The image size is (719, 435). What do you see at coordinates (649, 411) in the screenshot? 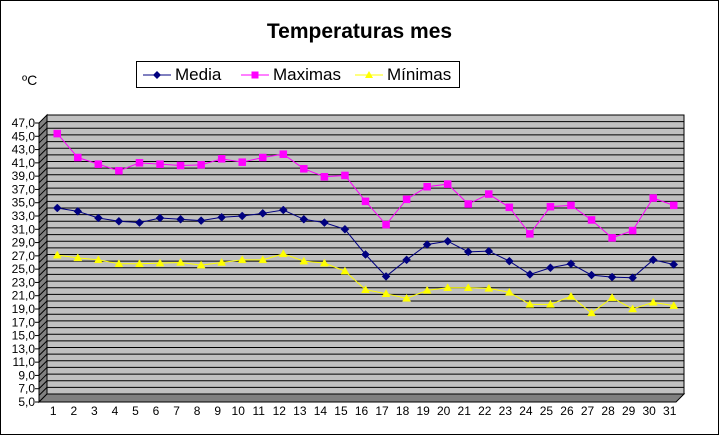
I see `x-tick-label: 30` at bounding box center [649, 411].